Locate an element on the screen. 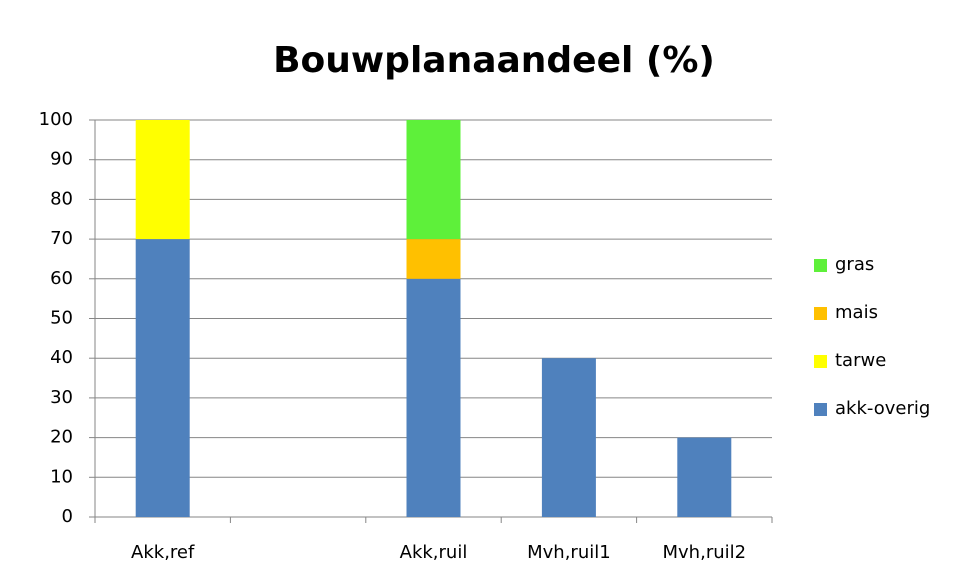 The image size is (954, 580). y-tick-label: 20 is located at coordinates (61, 437).